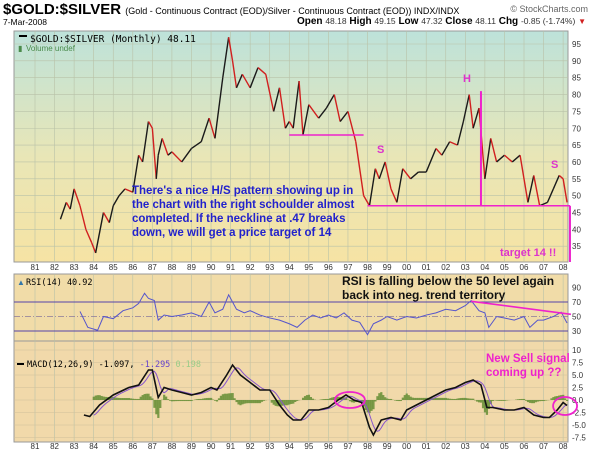  What do you see at coordinates (250, 446) in the screenshot?
I see `x-tick-label: 92` at bounding box center [250, 446].